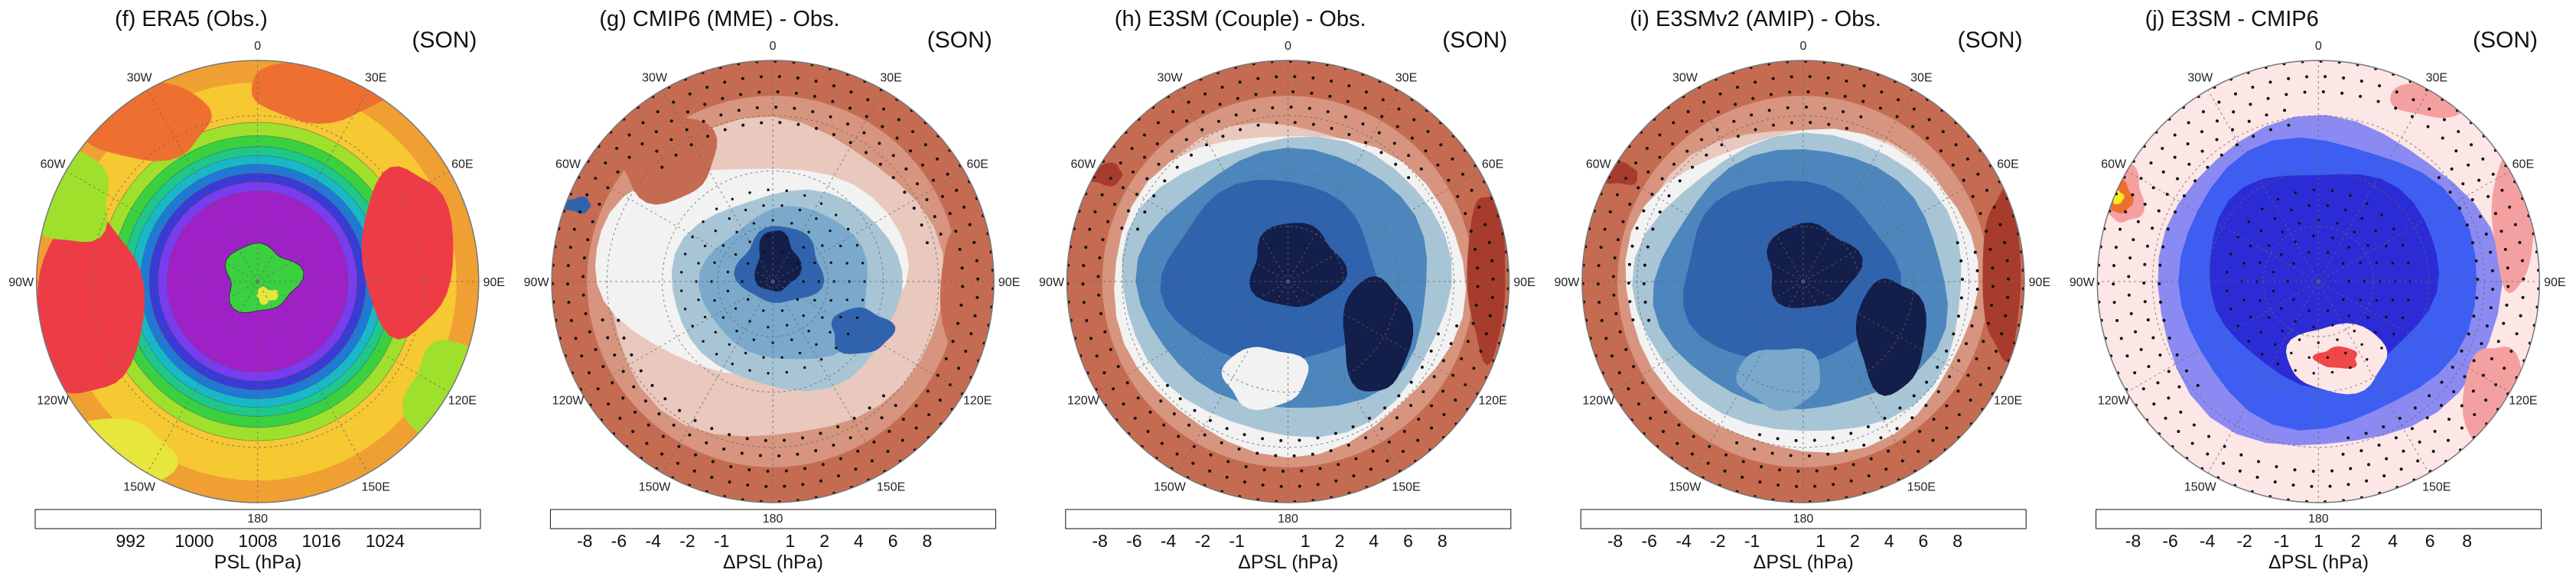 The image size is (2576, 573). Describe the element at coordinates (790, 541) in the screenshot. I see `colorbar-tick-label: 1` at that location.